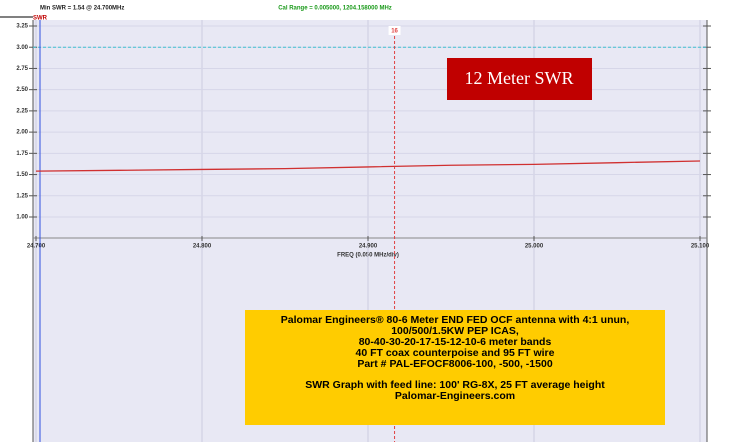 Image resolution: width=730 pixels, height=442 pixels. What do you see at coordinates (22, 218) in the screenshot?
I see `y-tick-label: 1.00` at bounding box center [22, 218].